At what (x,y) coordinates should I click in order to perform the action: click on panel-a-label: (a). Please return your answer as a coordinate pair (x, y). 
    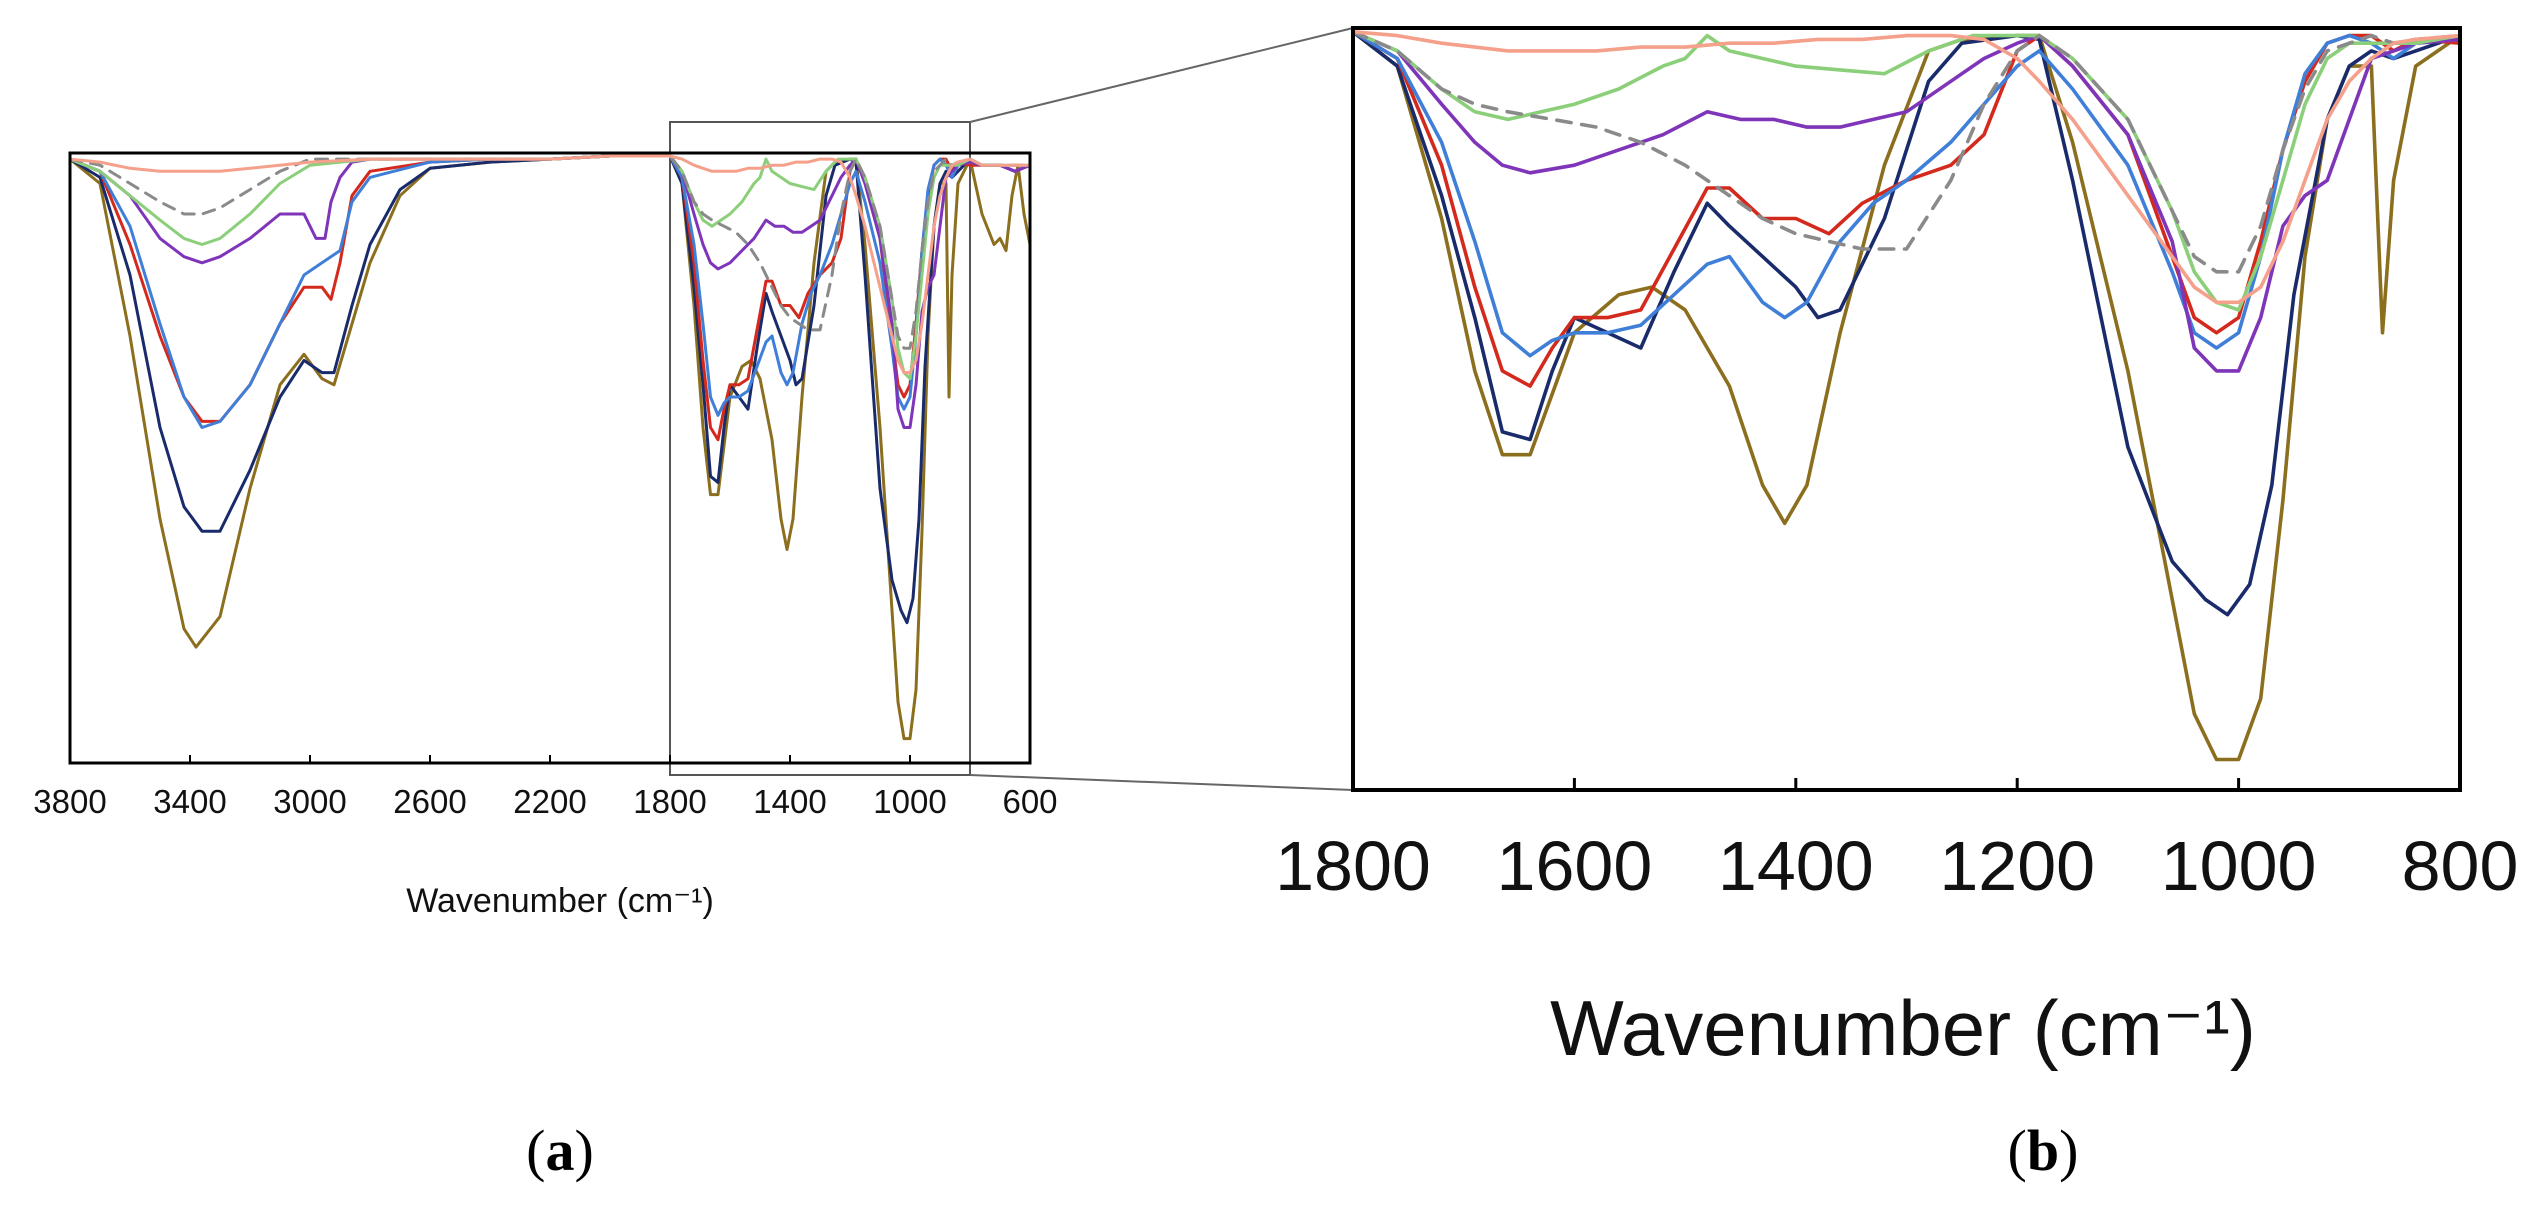
    Looking at the image, I should click on (560, 1150).